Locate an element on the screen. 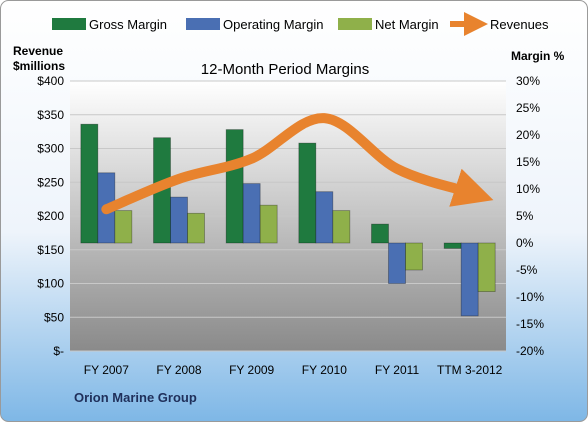  company-name: Orion Marine Group is located at coordinates (135, 397).